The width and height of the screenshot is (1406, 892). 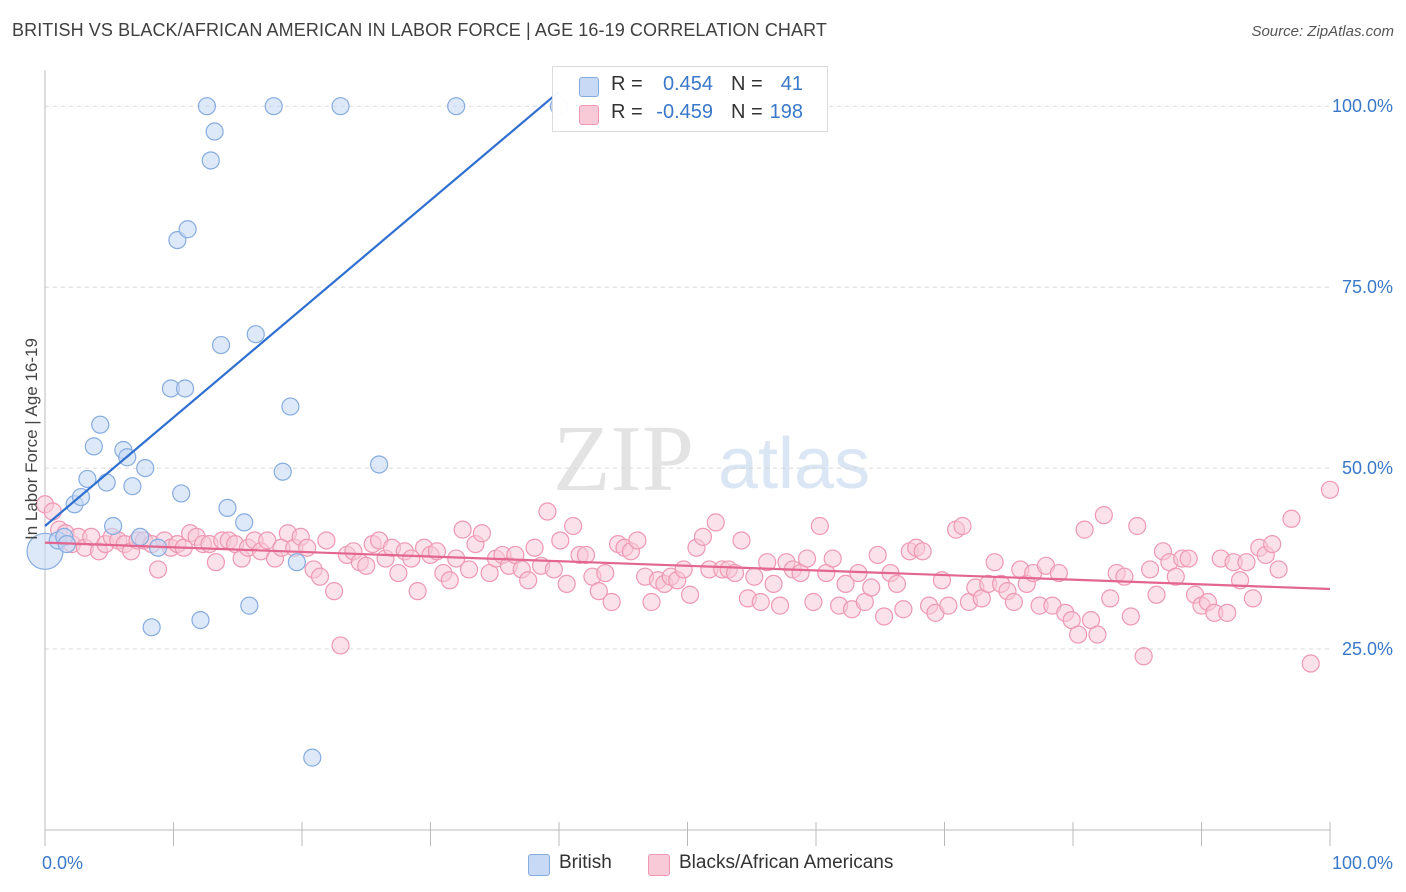 I want to click on source-label: Source: ZipAtlas.com, so click(x=1322, y=31).